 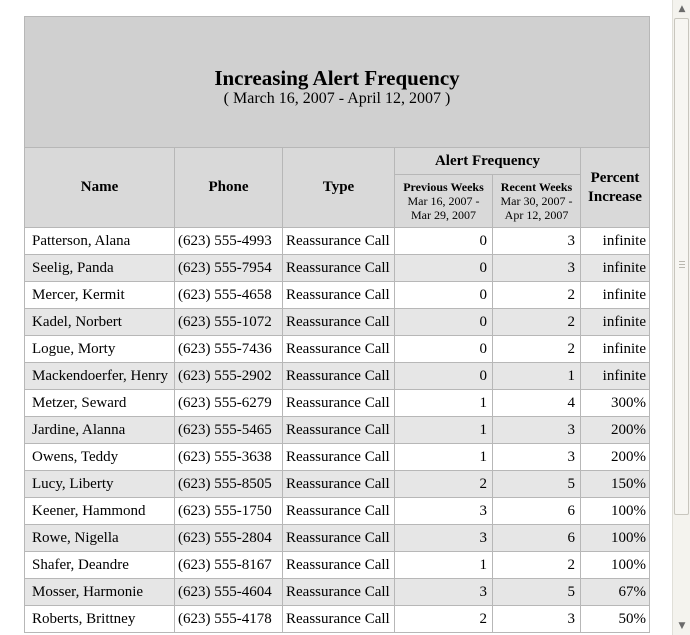 I want to click on cell-percent-increase: 50%, so click(x=615, y=619).